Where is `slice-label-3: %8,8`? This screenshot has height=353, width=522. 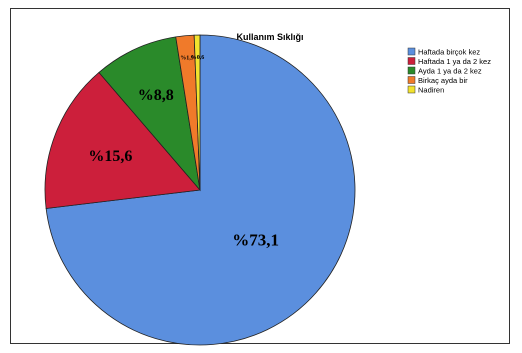
slice-label-3: %8,8 is located at coordinates (156, 95).